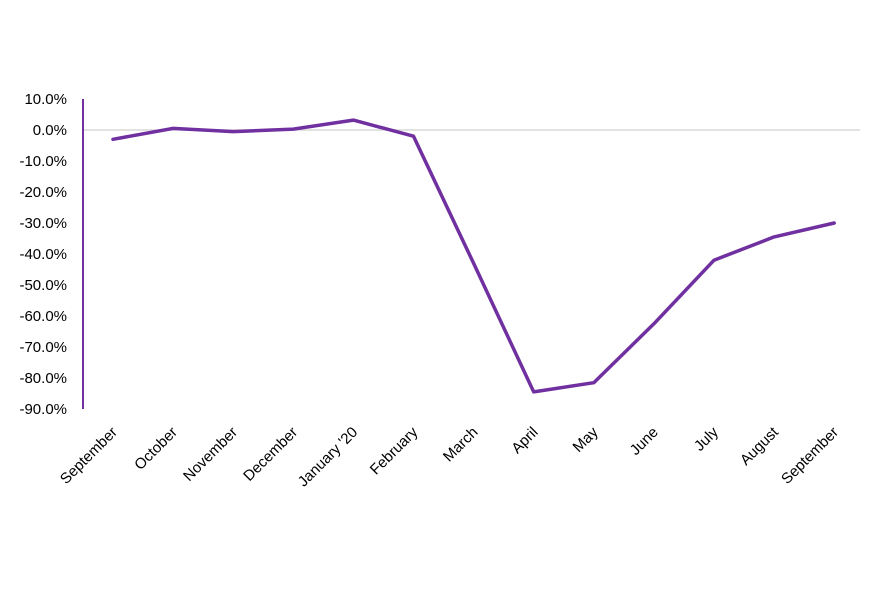 The width and height of the screenshot is (885, 594). Describe the element at coordinates (394, 450) in the screenshot. I see `x-tick-label: February` at that location.